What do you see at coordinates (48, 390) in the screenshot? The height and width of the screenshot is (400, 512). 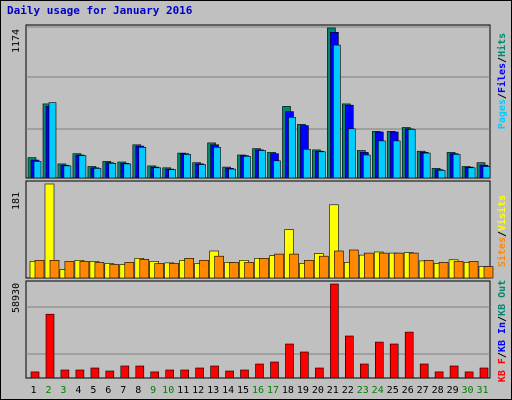 I see `x-tick-label-day-2: 2` at bounding box center [48, 390].